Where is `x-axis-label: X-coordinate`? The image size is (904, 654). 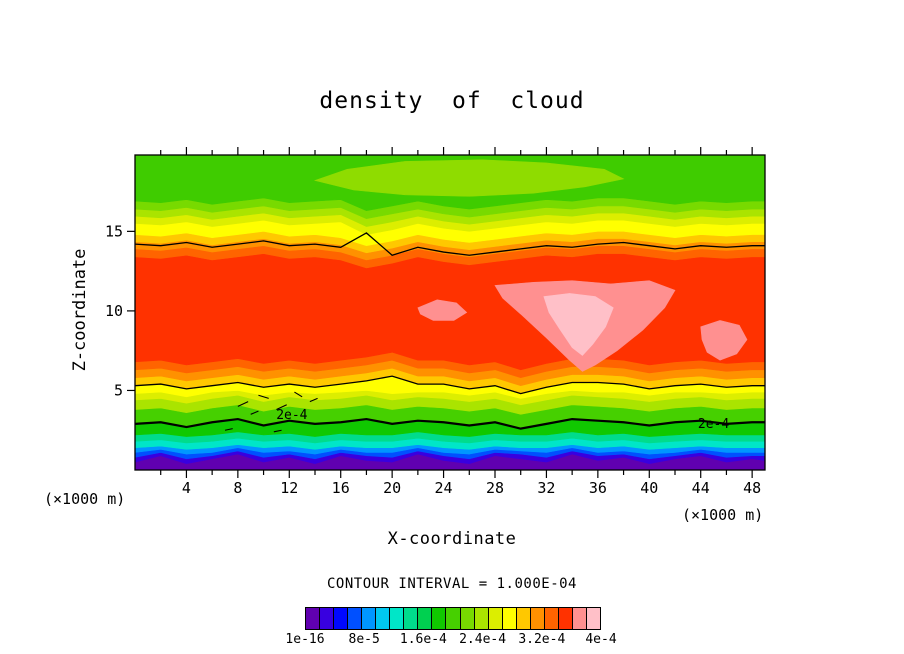
x-axis-label: X-coordinate is located at coordinates (452, 539).